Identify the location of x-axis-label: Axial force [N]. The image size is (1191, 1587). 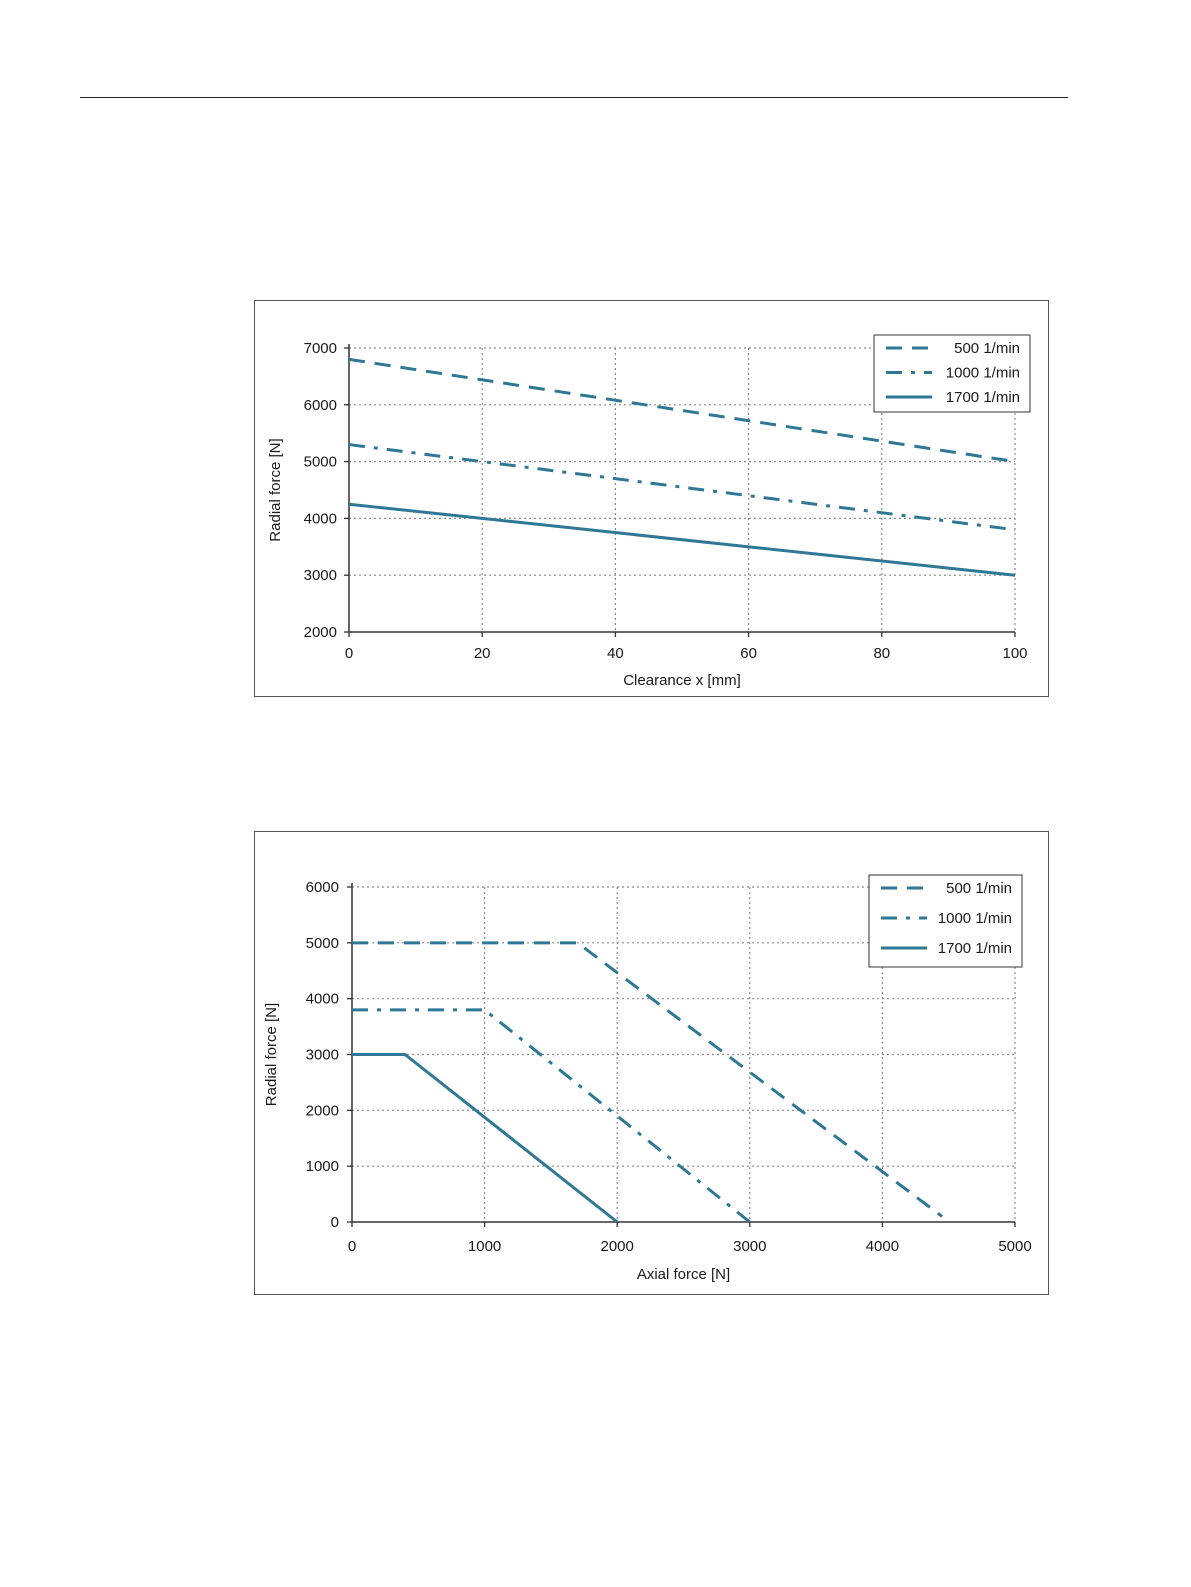
(683, 1274).